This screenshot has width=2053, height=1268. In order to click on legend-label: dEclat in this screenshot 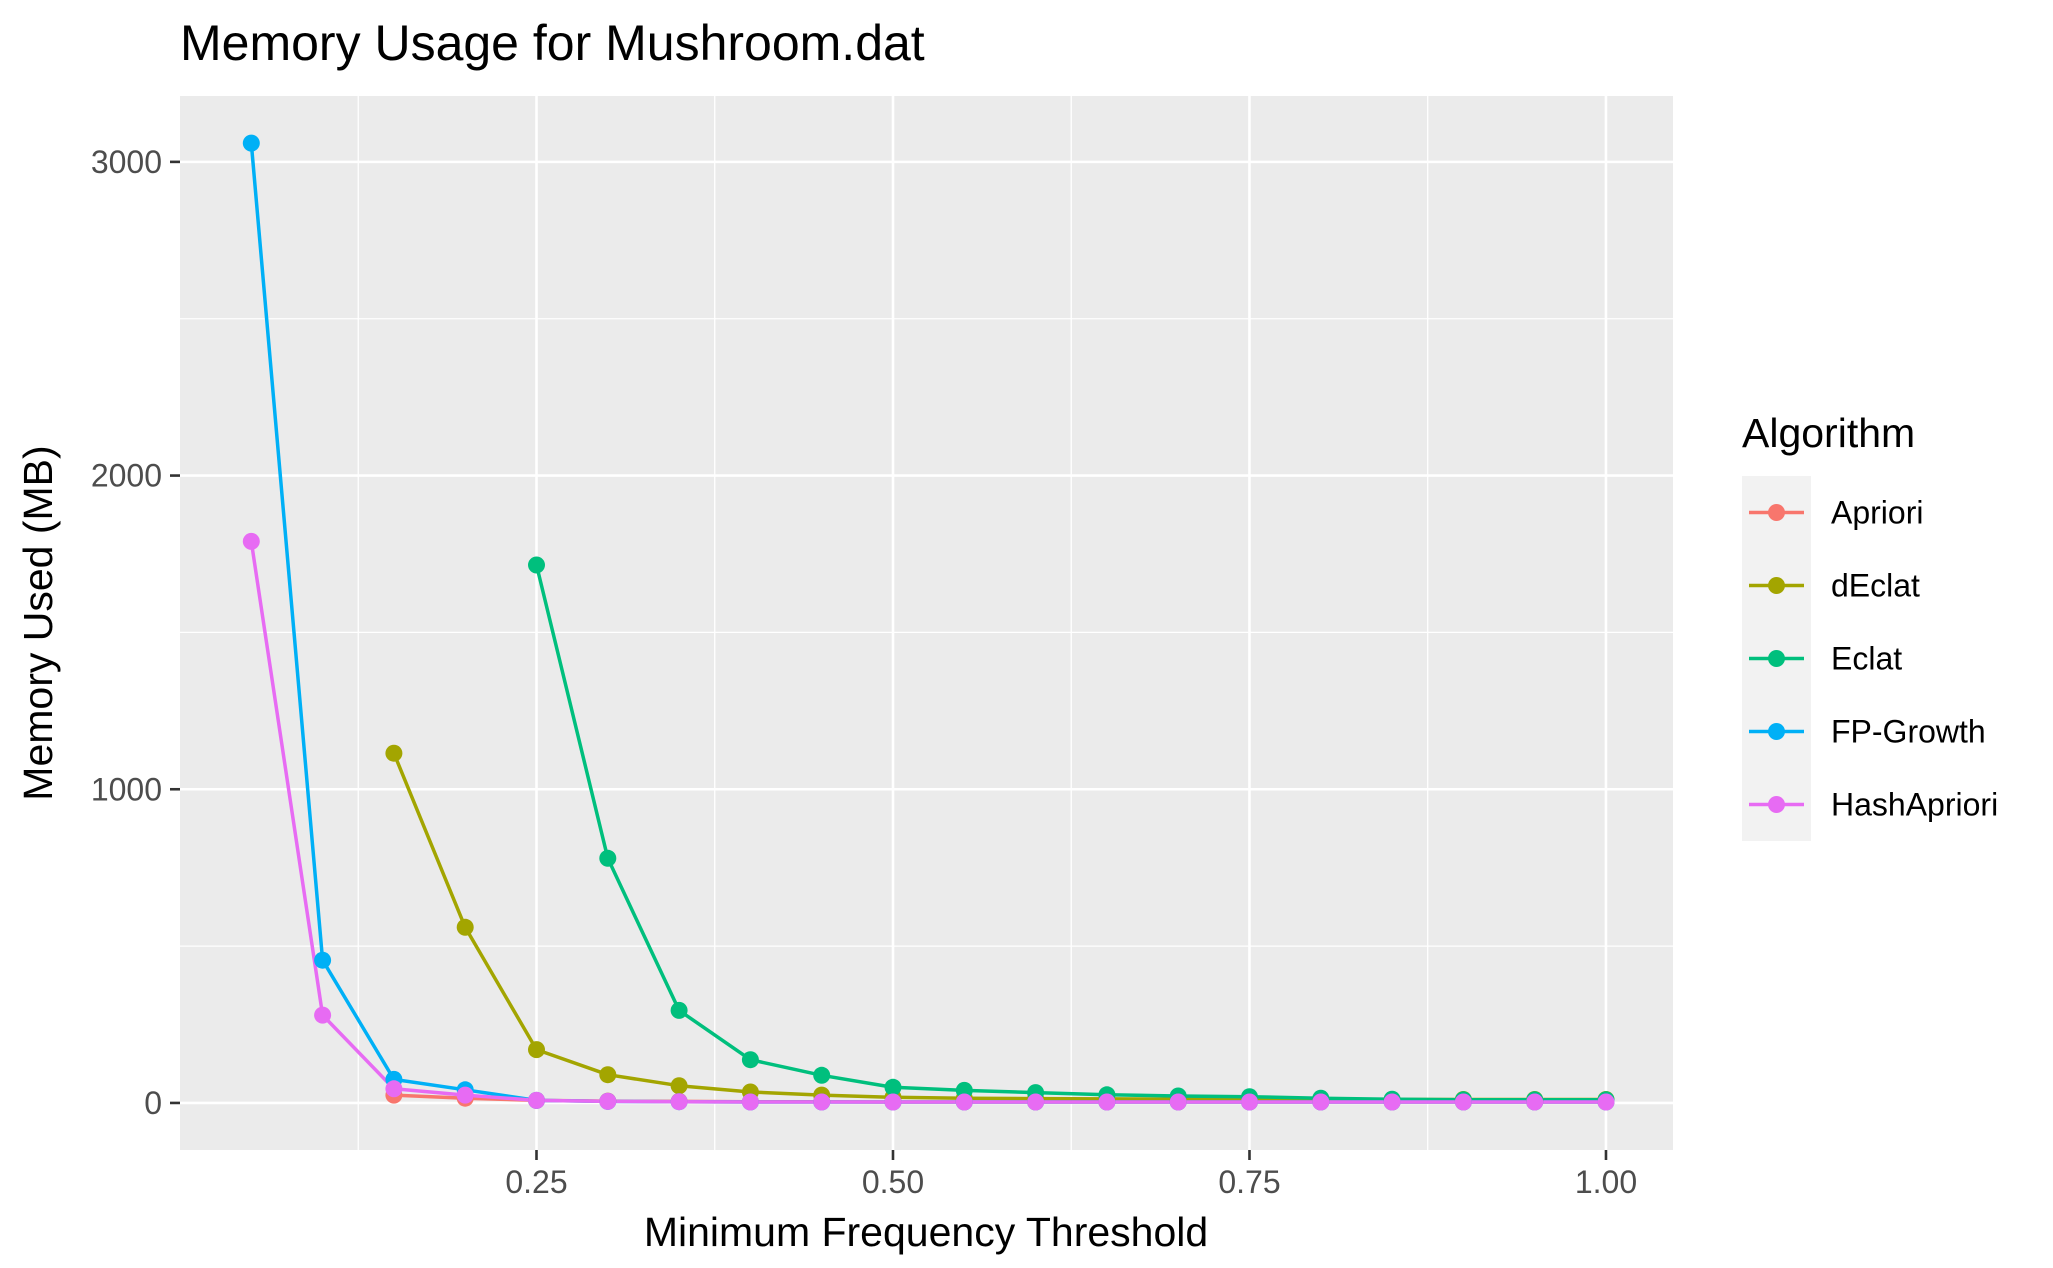, I will do `click(1875, 586)`.